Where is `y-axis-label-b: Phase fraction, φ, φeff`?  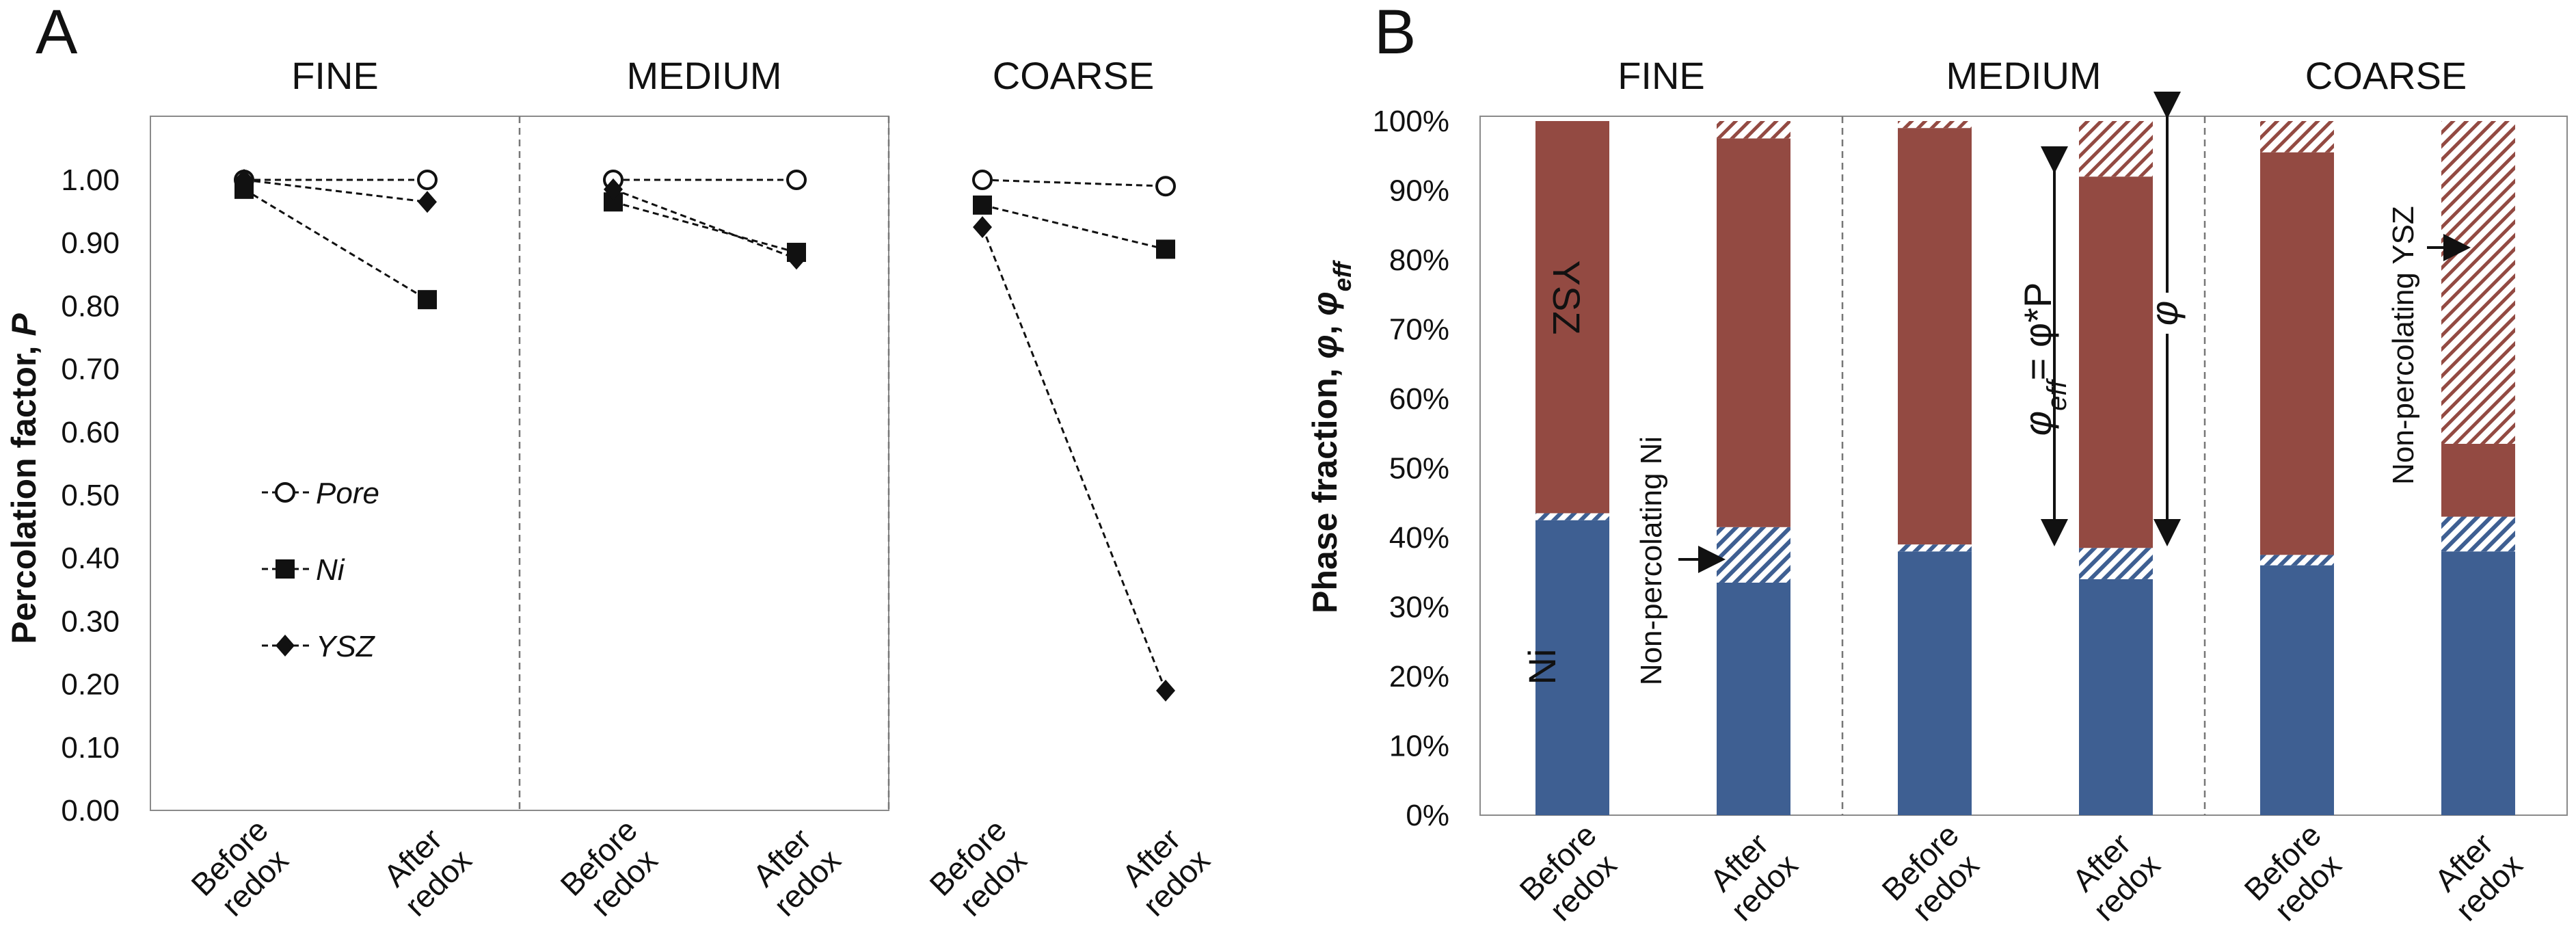
y-axis-label-b: Phase fraction, φ, φeff is located at coordinates (1331, 437).